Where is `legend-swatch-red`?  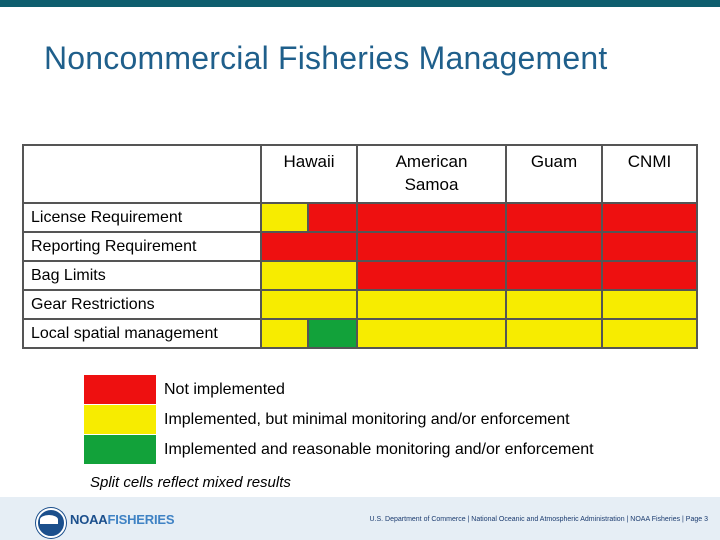 legend-swatch-red is located at coordinates (120, 389).